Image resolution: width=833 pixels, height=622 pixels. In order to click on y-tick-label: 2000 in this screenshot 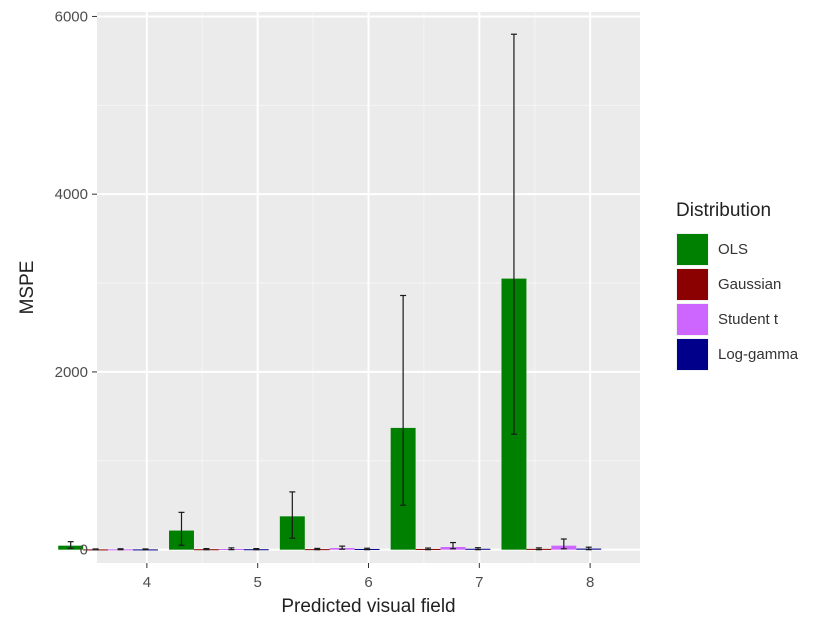, I will do `click(71, 372)`.